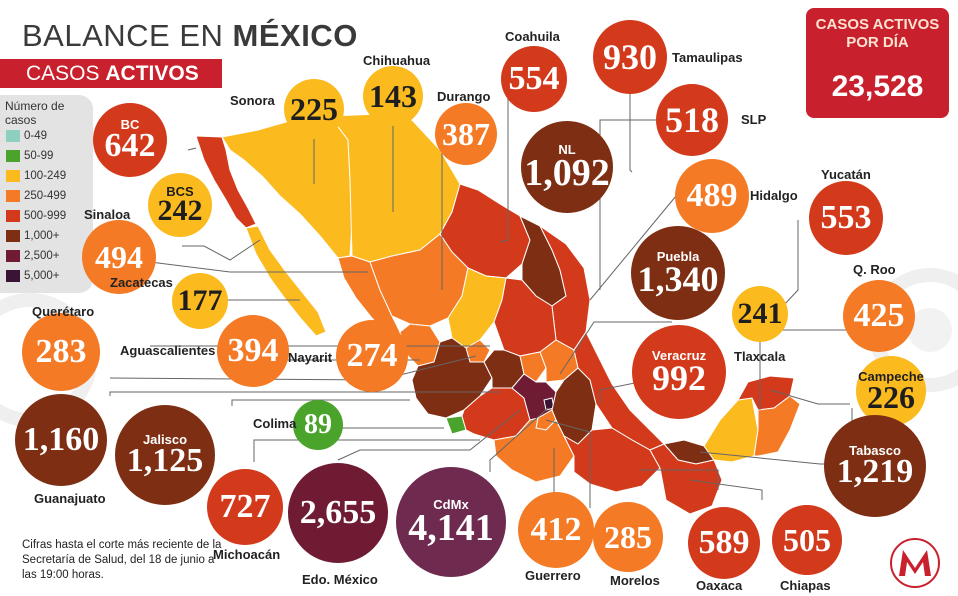 The image size is (958, 596). Describe the element at coordinates (340, 579) in the screenshot. I see `state-label-edomex: Edo. México` at that location.